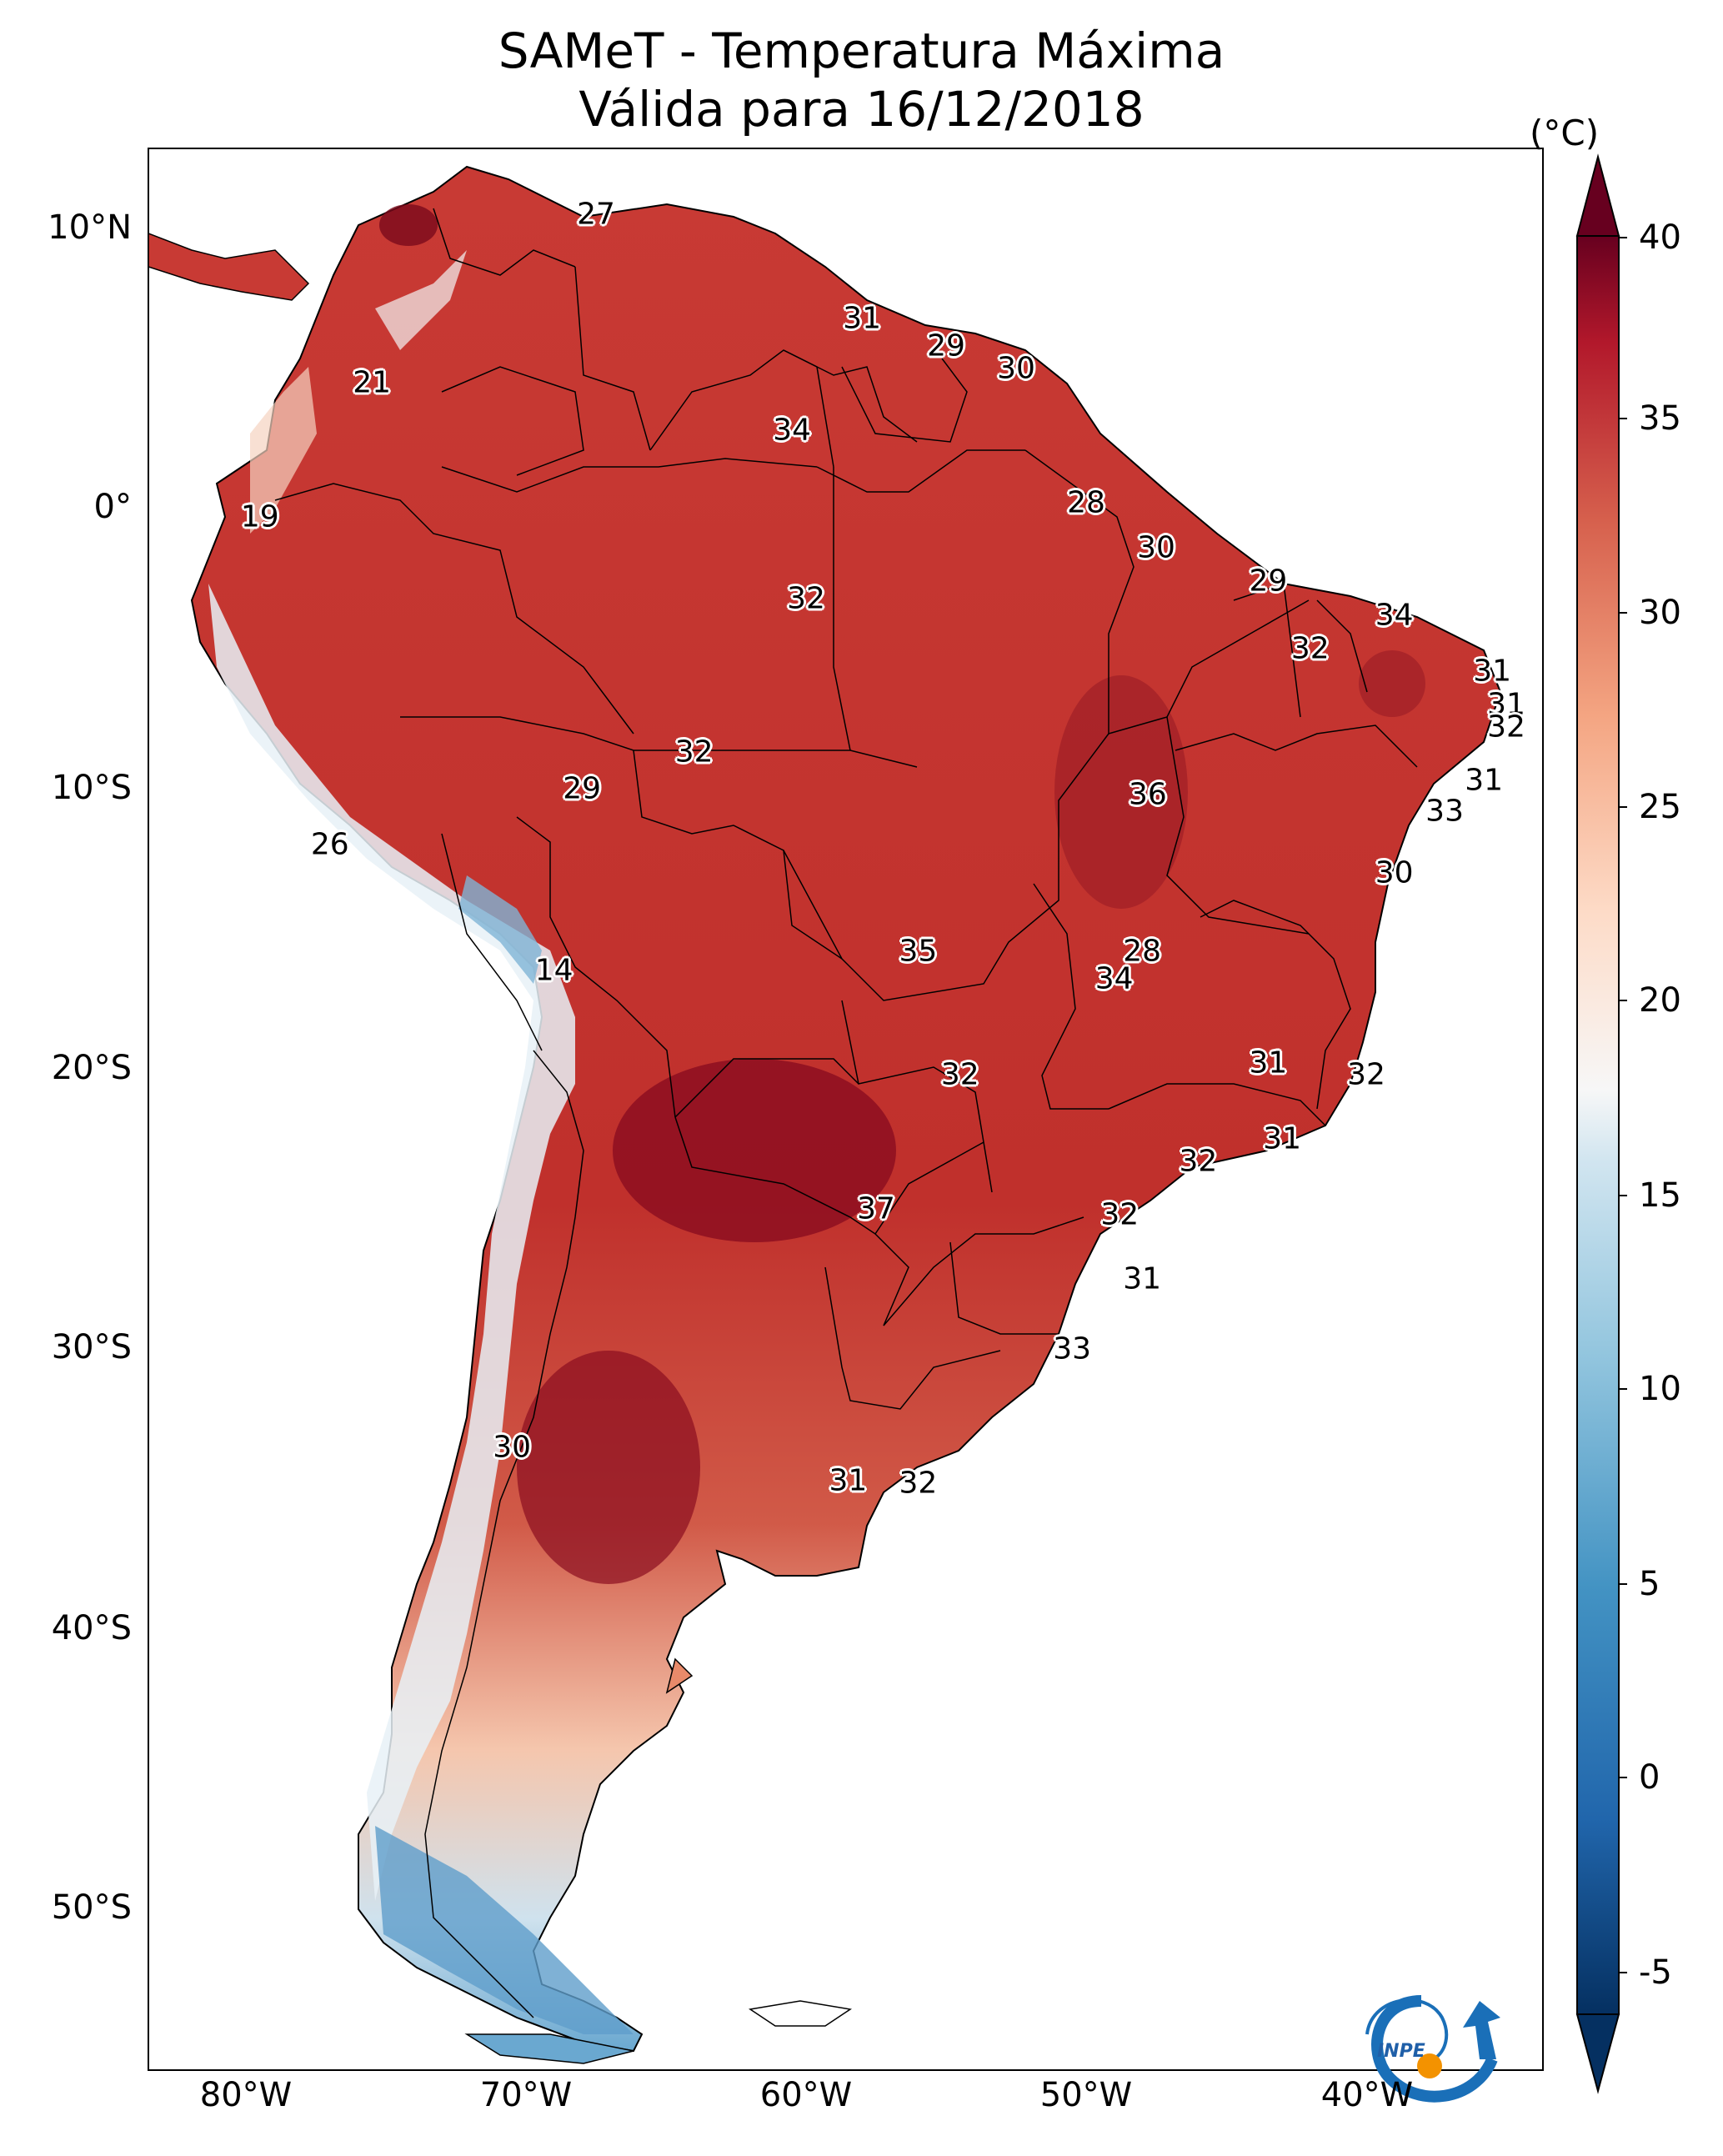 Image resolution: width=1723 pixels, height=2156 pixels. Describe the element at coordinates (372, 382) in the screenshot. I see `temperature-value-label: 21` at that location.